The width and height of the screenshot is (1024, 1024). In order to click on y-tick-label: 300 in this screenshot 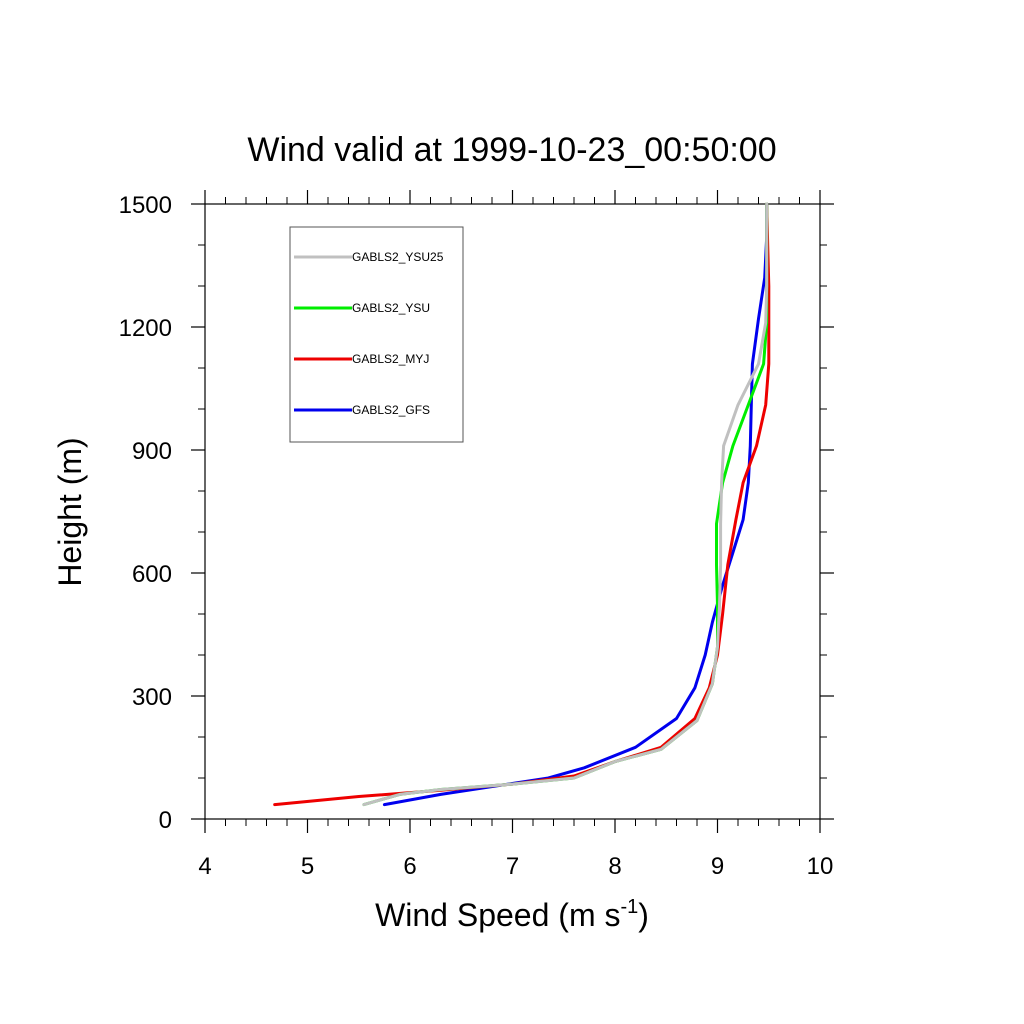, I will do `click(152, 697)`.